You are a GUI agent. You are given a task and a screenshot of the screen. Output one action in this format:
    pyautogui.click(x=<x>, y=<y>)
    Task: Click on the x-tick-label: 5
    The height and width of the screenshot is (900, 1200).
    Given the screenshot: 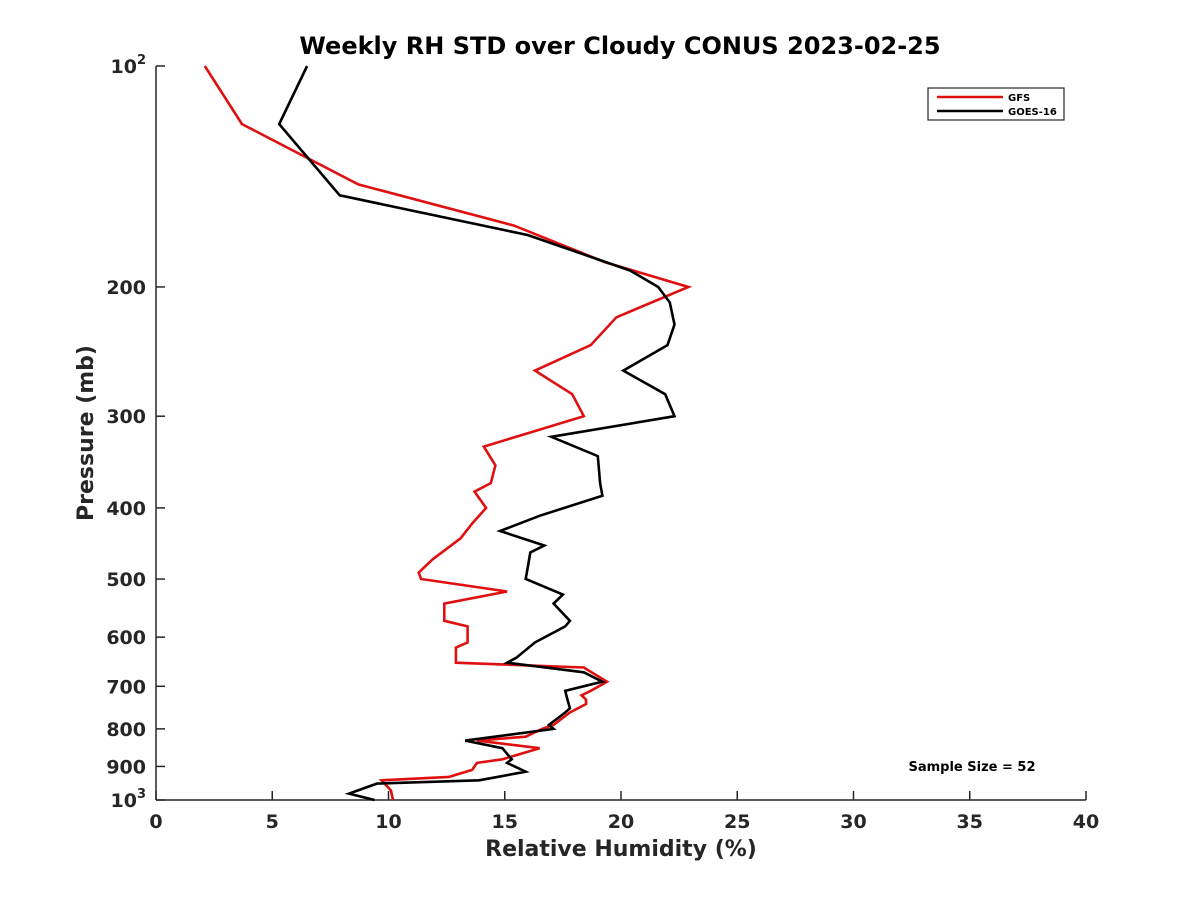 What is the action you would take?
    pyautogui.click(x=272, y=822)
    